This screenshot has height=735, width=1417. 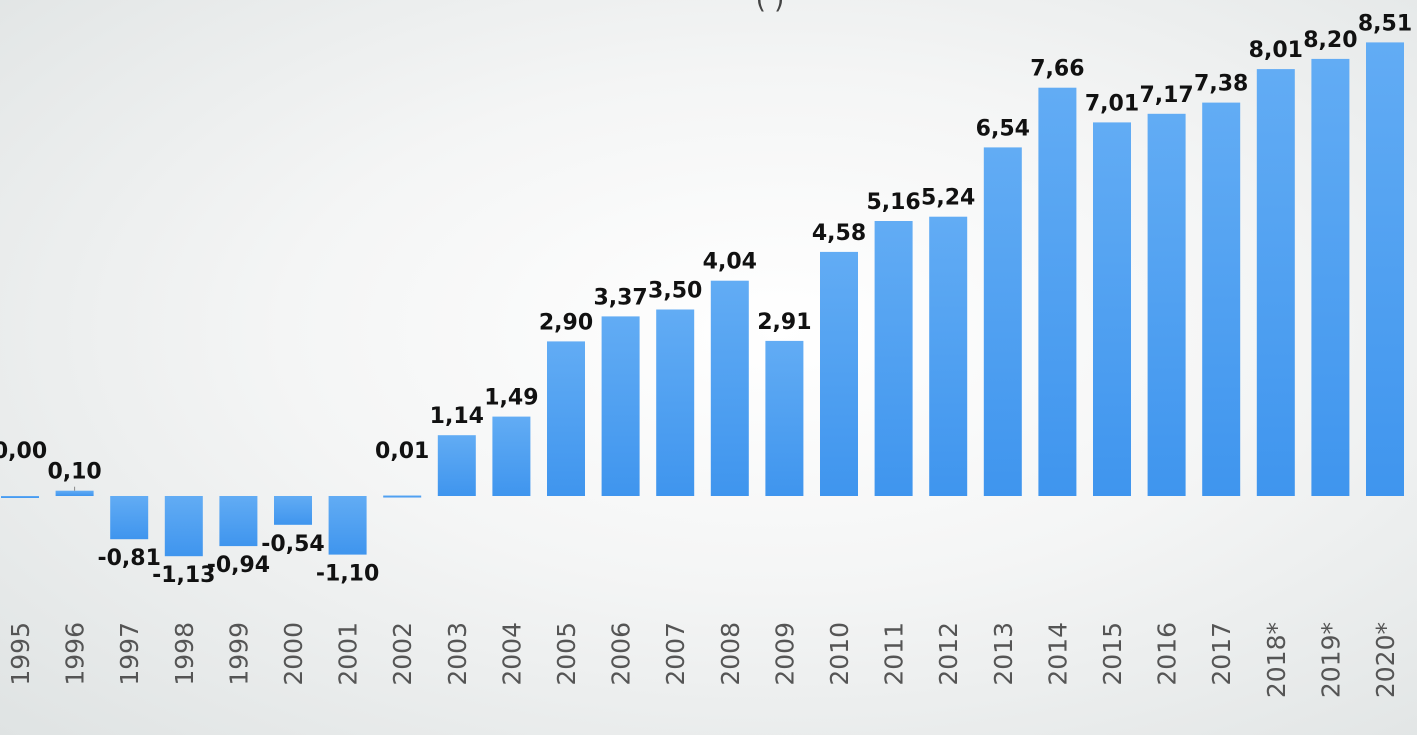 I want to click on tick-label-2019*: 2019*, so click(x=1330, y=660).